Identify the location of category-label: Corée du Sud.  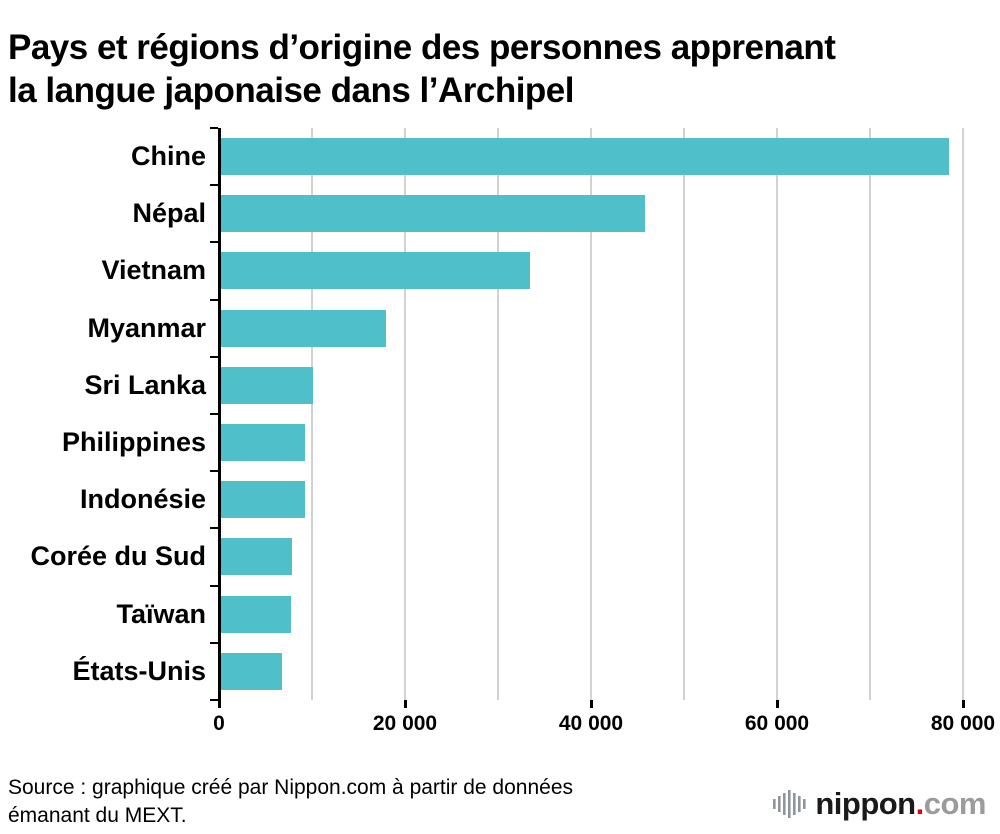
(118, 556).